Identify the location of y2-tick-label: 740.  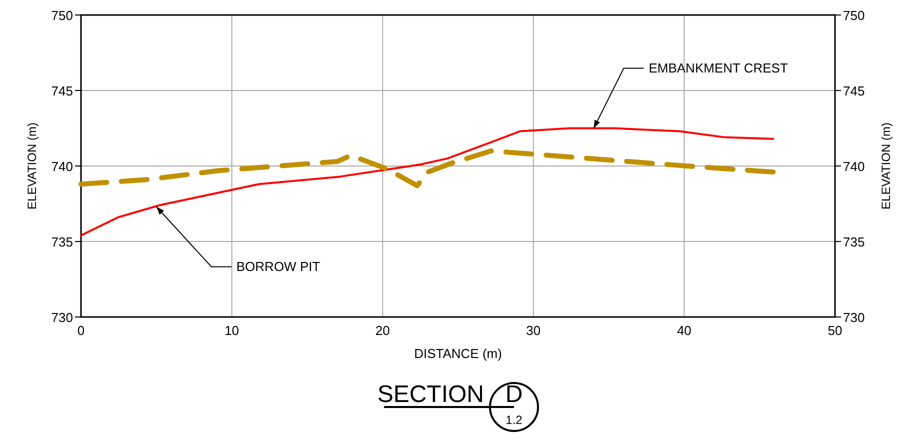
(854, 166).